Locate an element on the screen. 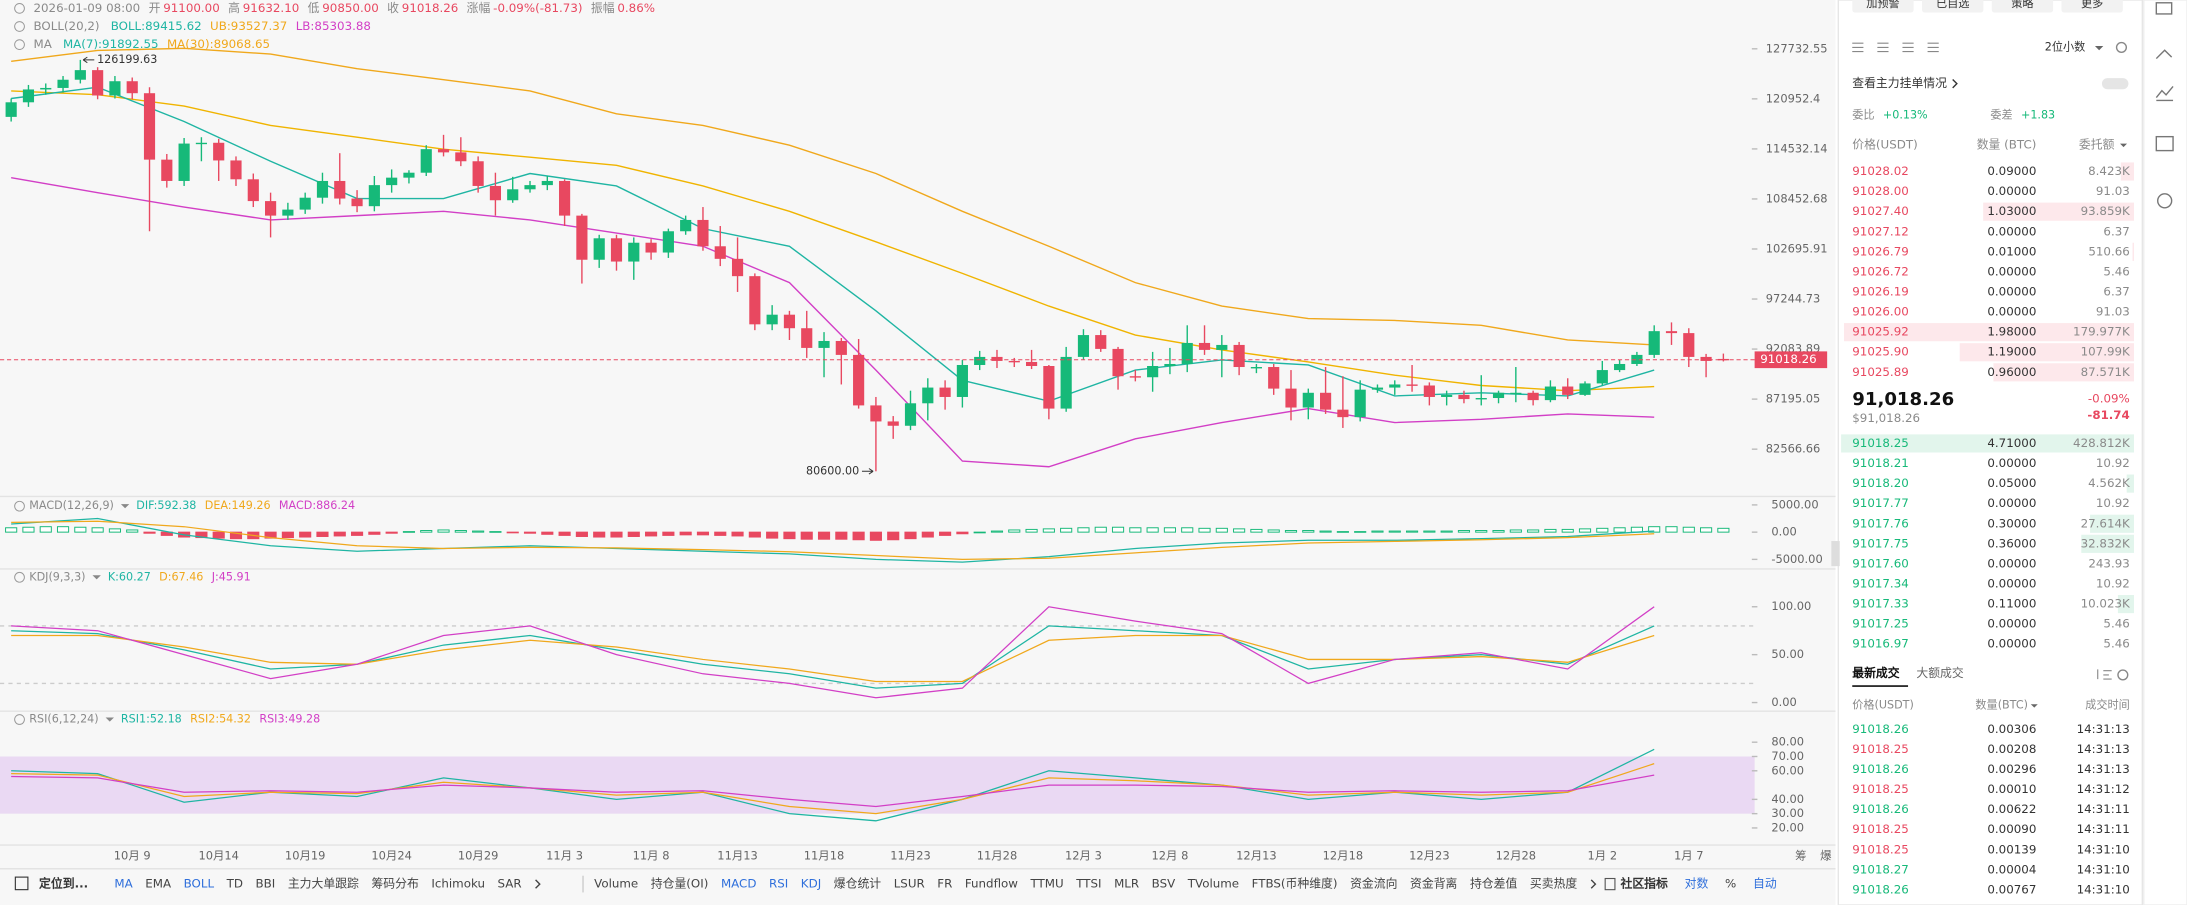  toolbar-item: RSI is located at coordinates (778, 884).